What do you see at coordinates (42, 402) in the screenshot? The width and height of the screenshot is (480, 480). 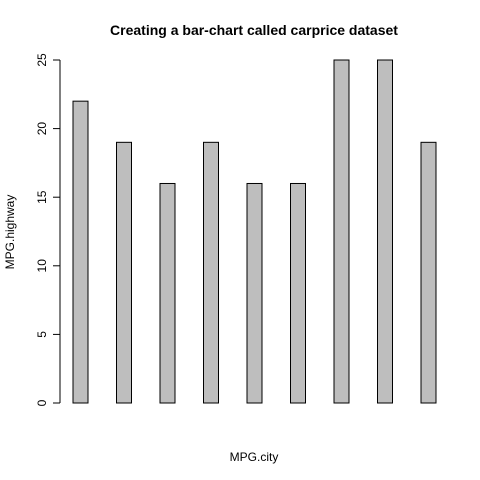 I see `y-tick-label: 0` at bounding box center [42, 402].